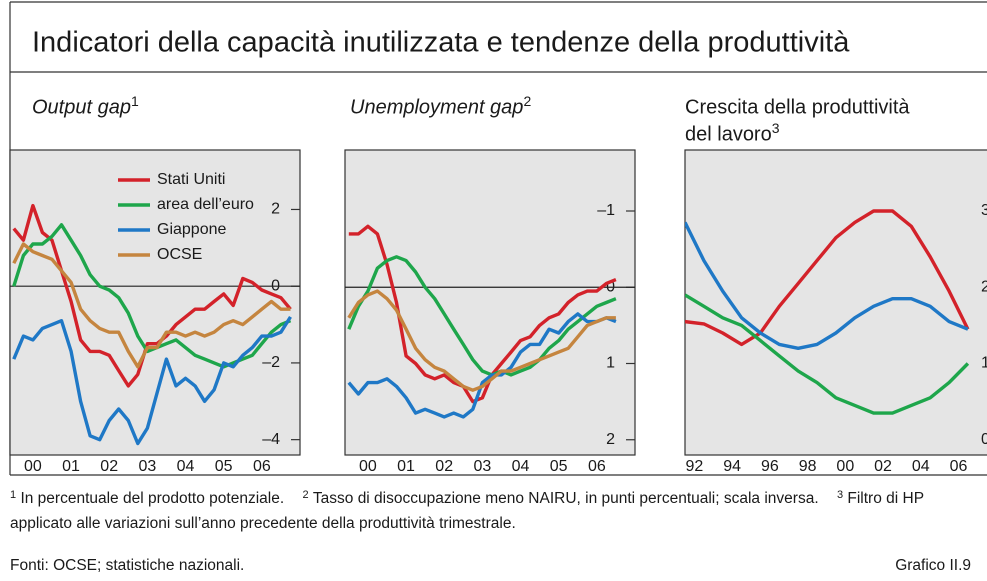 The width and height of the screenshot is (987, 581). What do you see at coordinates (732, 133) in the screenshot?
I see `panel-title: del lavoro3` at bounding box center [732, 133].